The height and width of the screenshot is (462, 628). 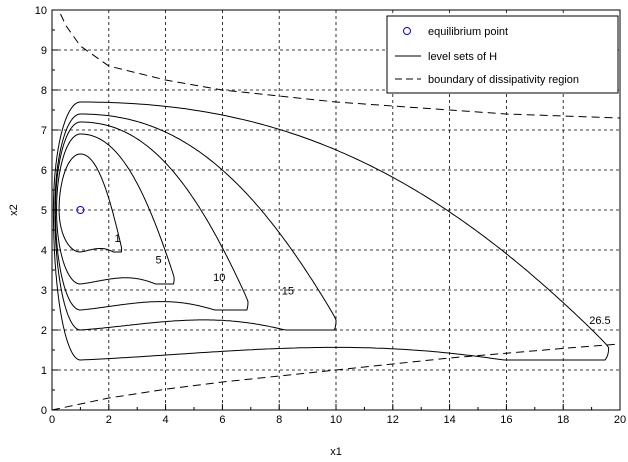 I want to click on legend-label-level-sets: level sets of H, so click(x=462, y=57).